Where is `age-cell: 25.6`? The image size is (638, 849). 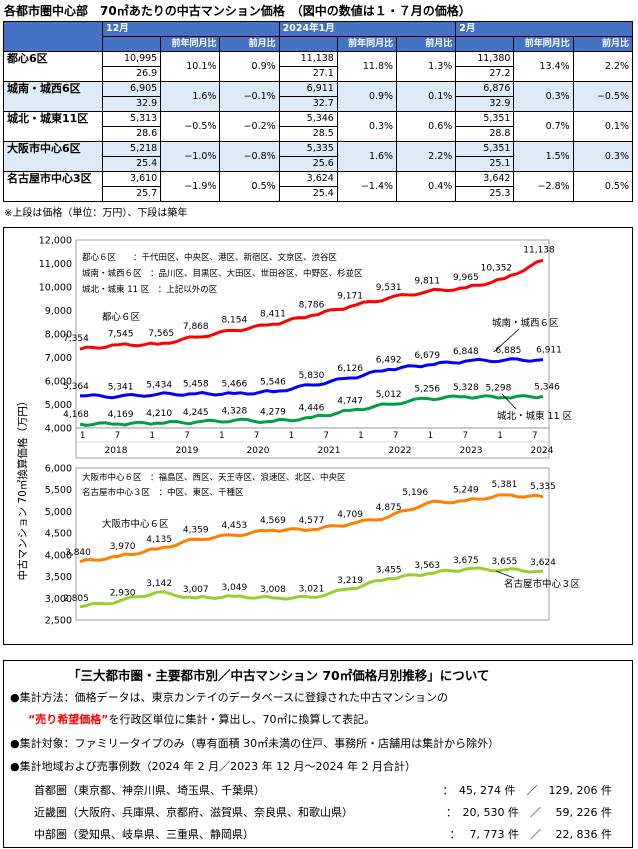 age-cell: 25.6 is located at coordinates (308, 164).